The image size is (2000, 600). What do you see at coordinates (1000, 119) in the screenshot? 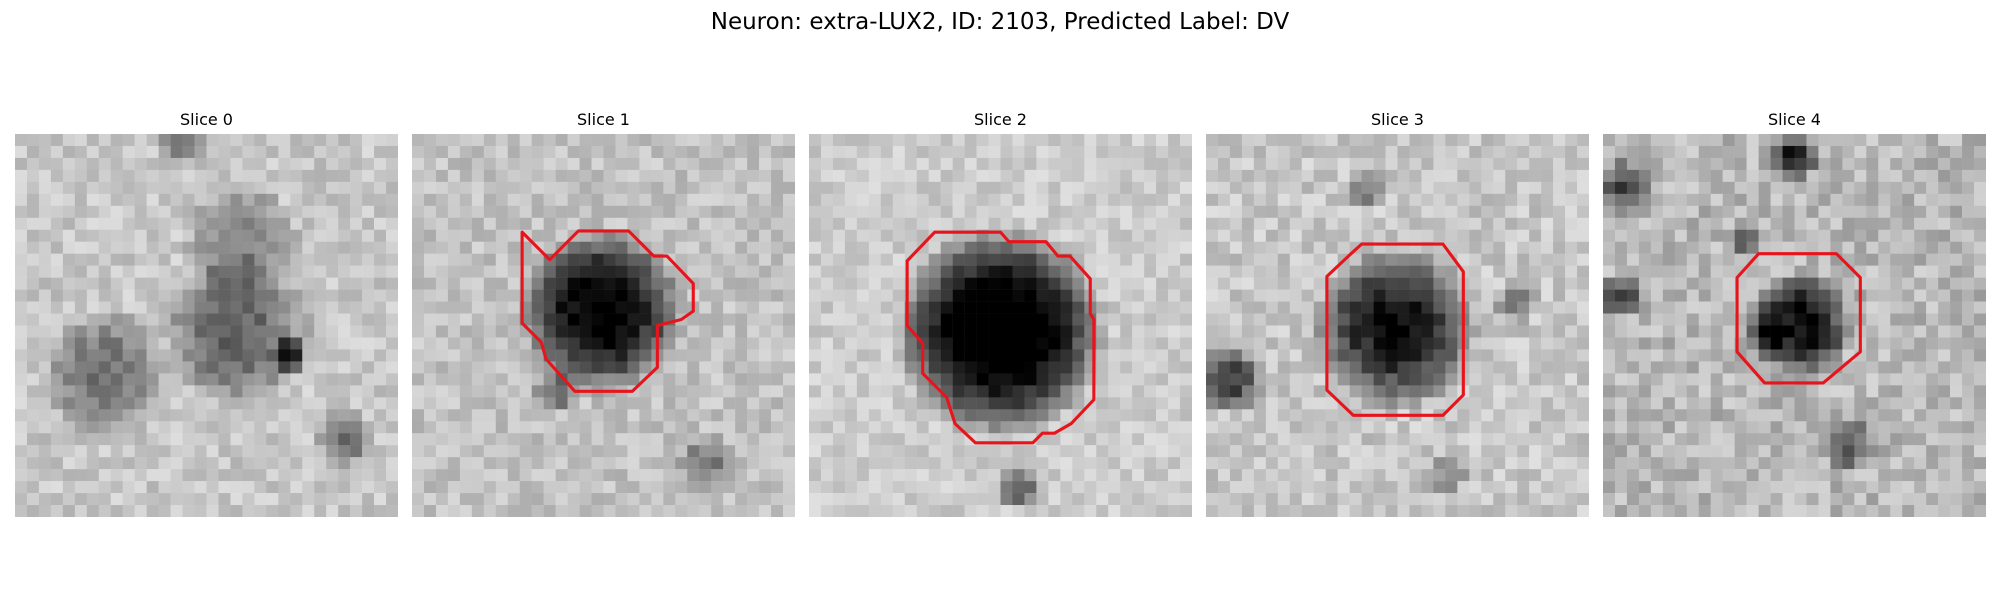
I see `slice-title: Slice 2` at bounding box center [1000, 119].